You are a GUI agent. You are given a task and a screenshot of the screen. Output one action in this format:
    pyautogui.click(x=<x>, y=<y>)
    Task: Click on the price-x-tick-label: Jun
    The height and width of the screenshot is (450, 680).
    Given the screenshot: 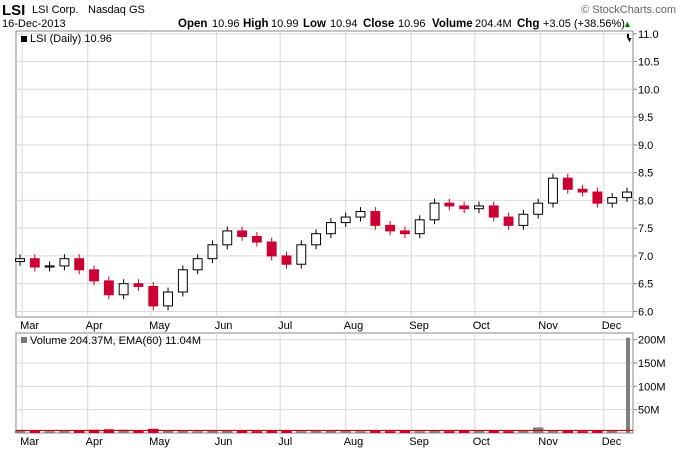 What is the action you would take?
    pyautogui.click(x=224, y=326)
    